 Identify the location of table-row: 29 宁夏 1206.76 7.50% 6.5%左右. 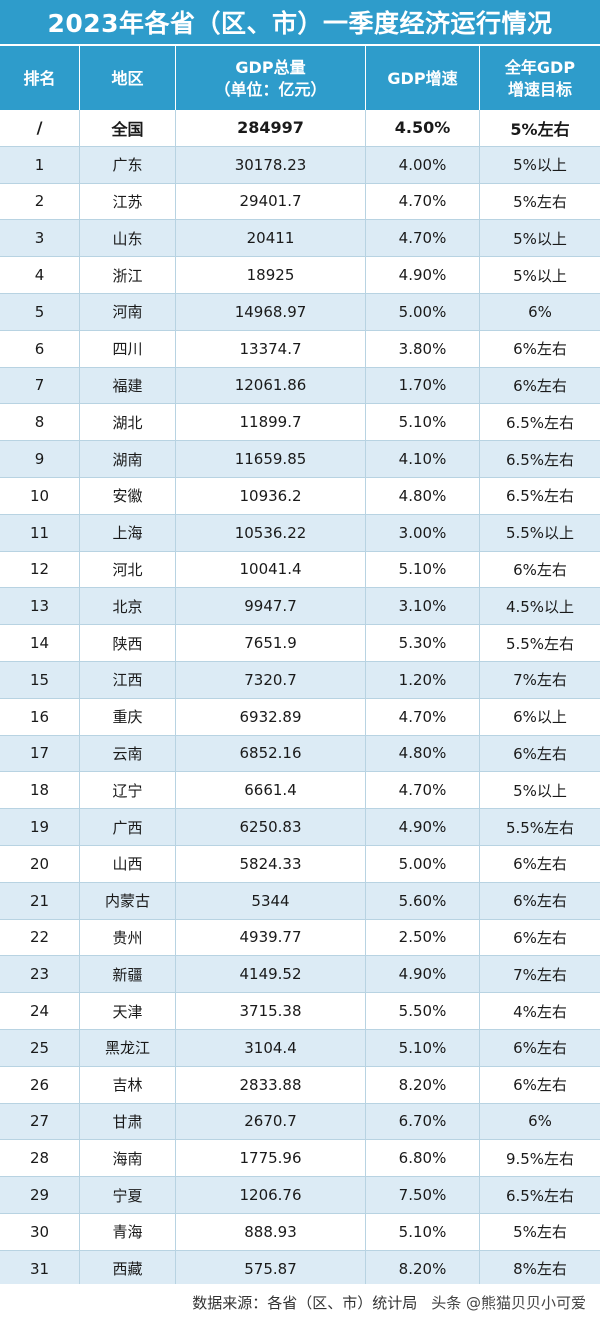
(300, 1195).